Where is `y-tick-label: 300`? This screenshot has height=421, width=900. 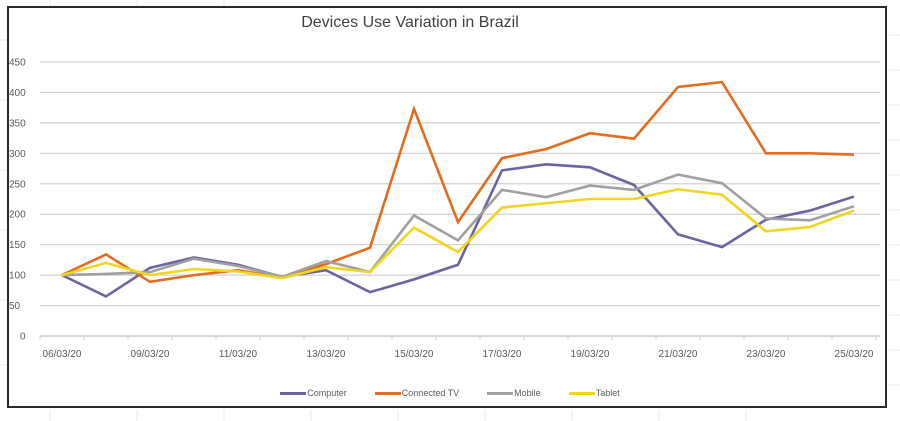
y-tick-label: 300 is located at coordinates (17, 154).